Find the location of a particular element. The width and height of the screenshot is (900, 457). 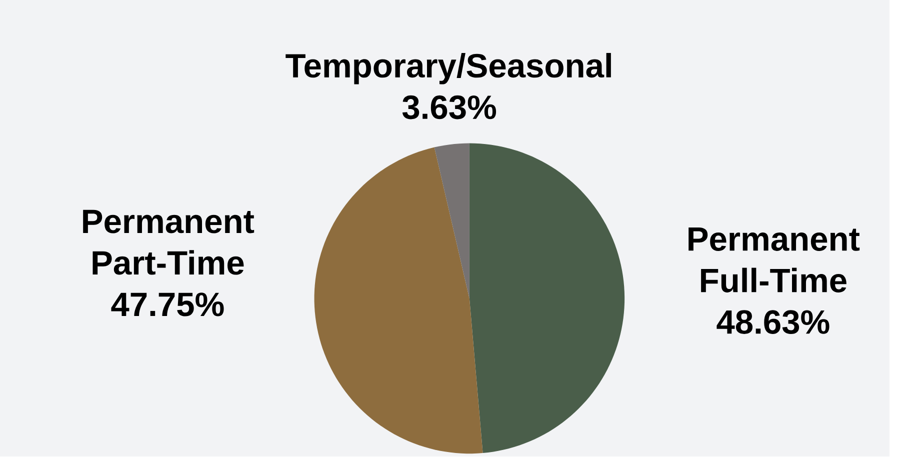

slice-label: Permanent Full-Time is located at coordinates (774, 260).